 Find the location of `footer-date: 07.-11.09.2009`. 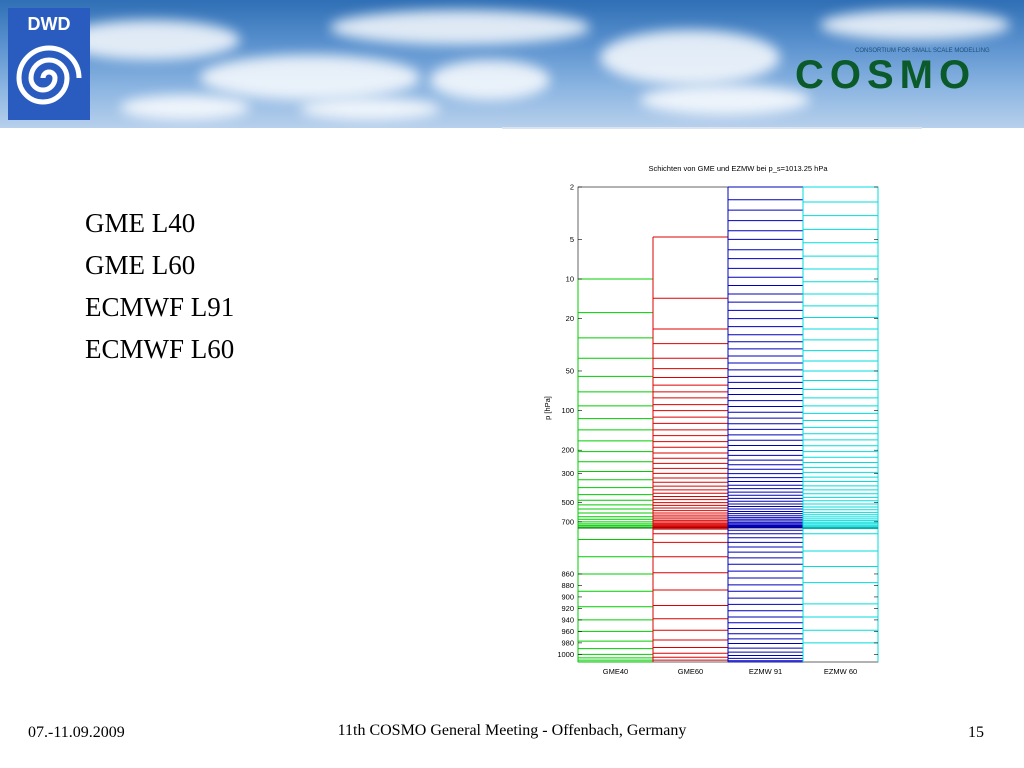

footer-date: 07.-11.09.2009 is located at coordinates (76, 732).